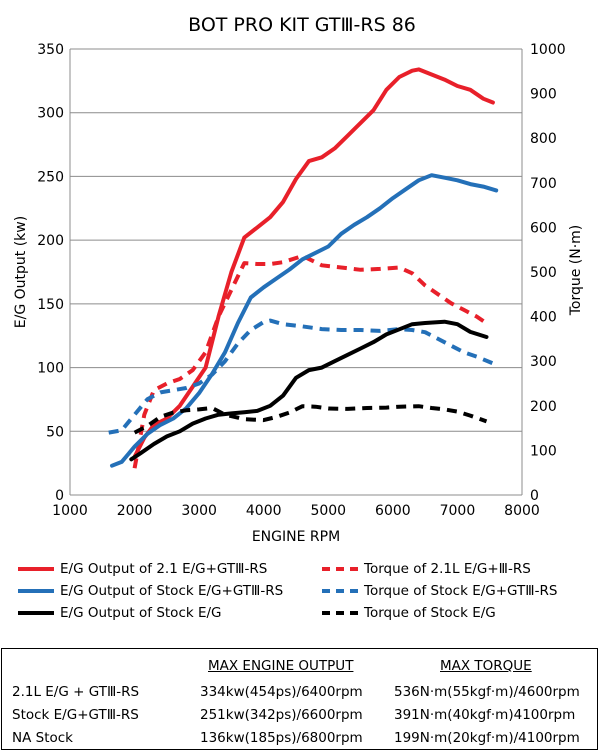 Image resolution: width=600 pixels, height=751 pixels. I want to click on legend-label: Torque of Stock E/G, so click(430, 613).